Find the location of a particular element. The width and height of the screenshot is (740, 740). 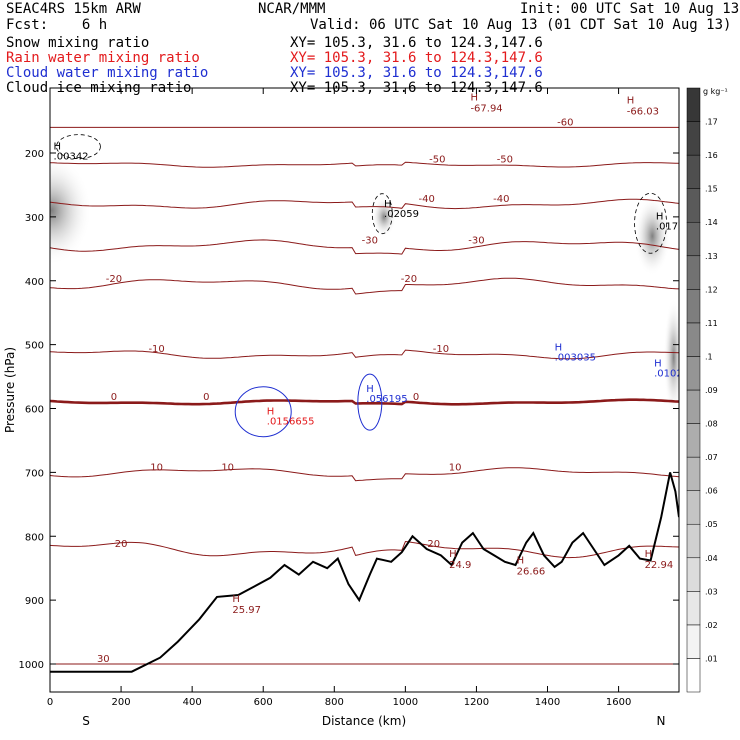

x-tick-label: 200 is located at coordinates (121, 702).